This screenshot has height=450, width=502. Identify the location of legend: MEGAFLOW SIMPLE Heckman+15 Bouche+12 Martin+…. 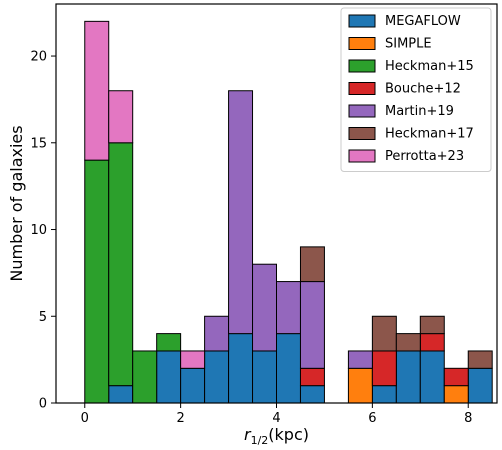
(416, 89).